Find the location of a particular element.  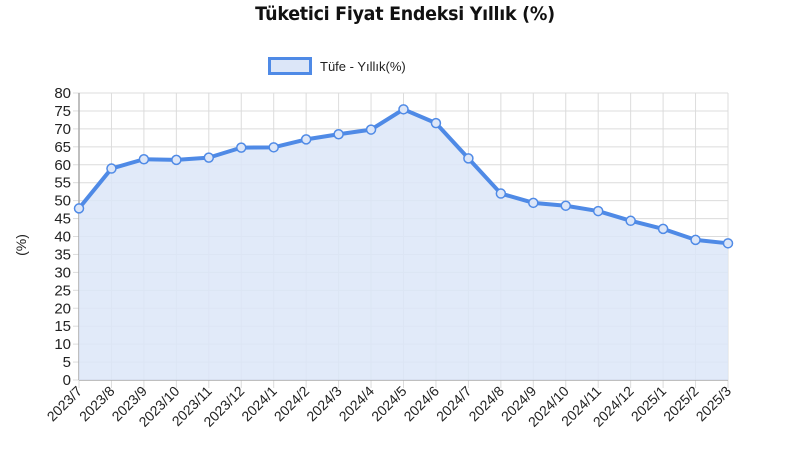

y-tick-label: 35 is located at coordinates (62, 254).